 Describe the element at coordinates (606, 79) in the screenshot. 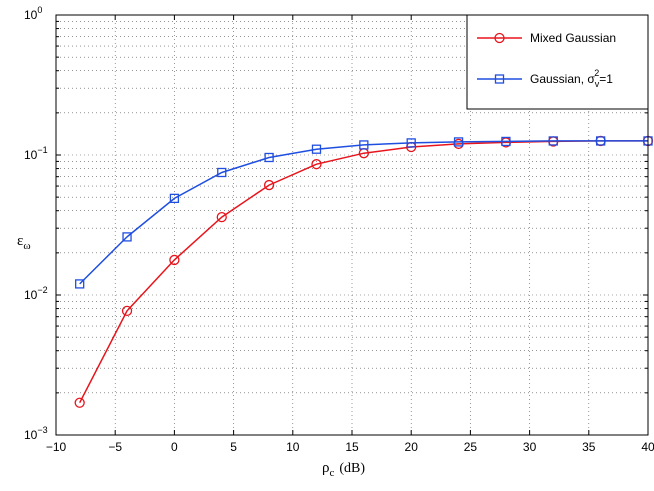

I see `legend-label-gaussian-tail: =1` at that location.